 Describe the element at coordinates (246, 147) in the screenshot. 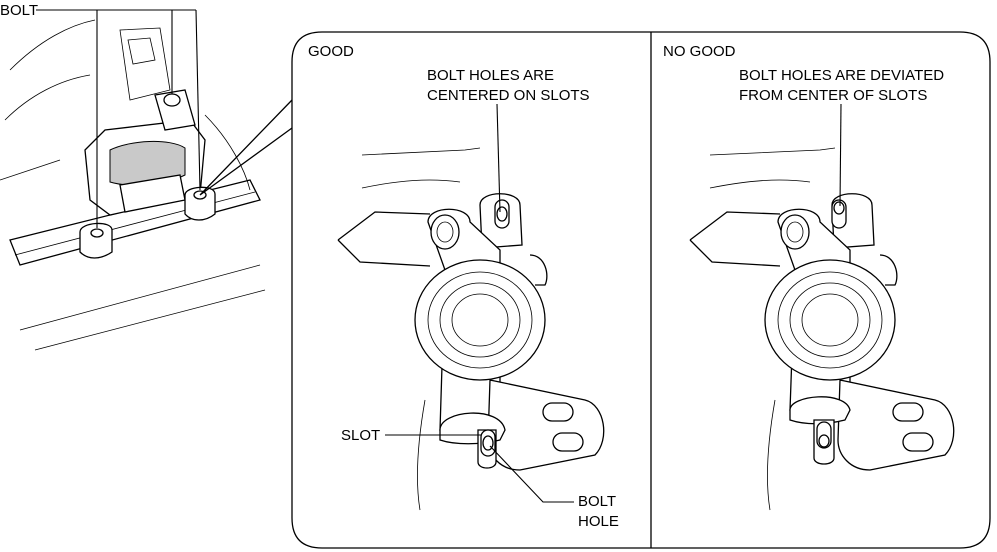

I see `magnify-wedge` at that location.